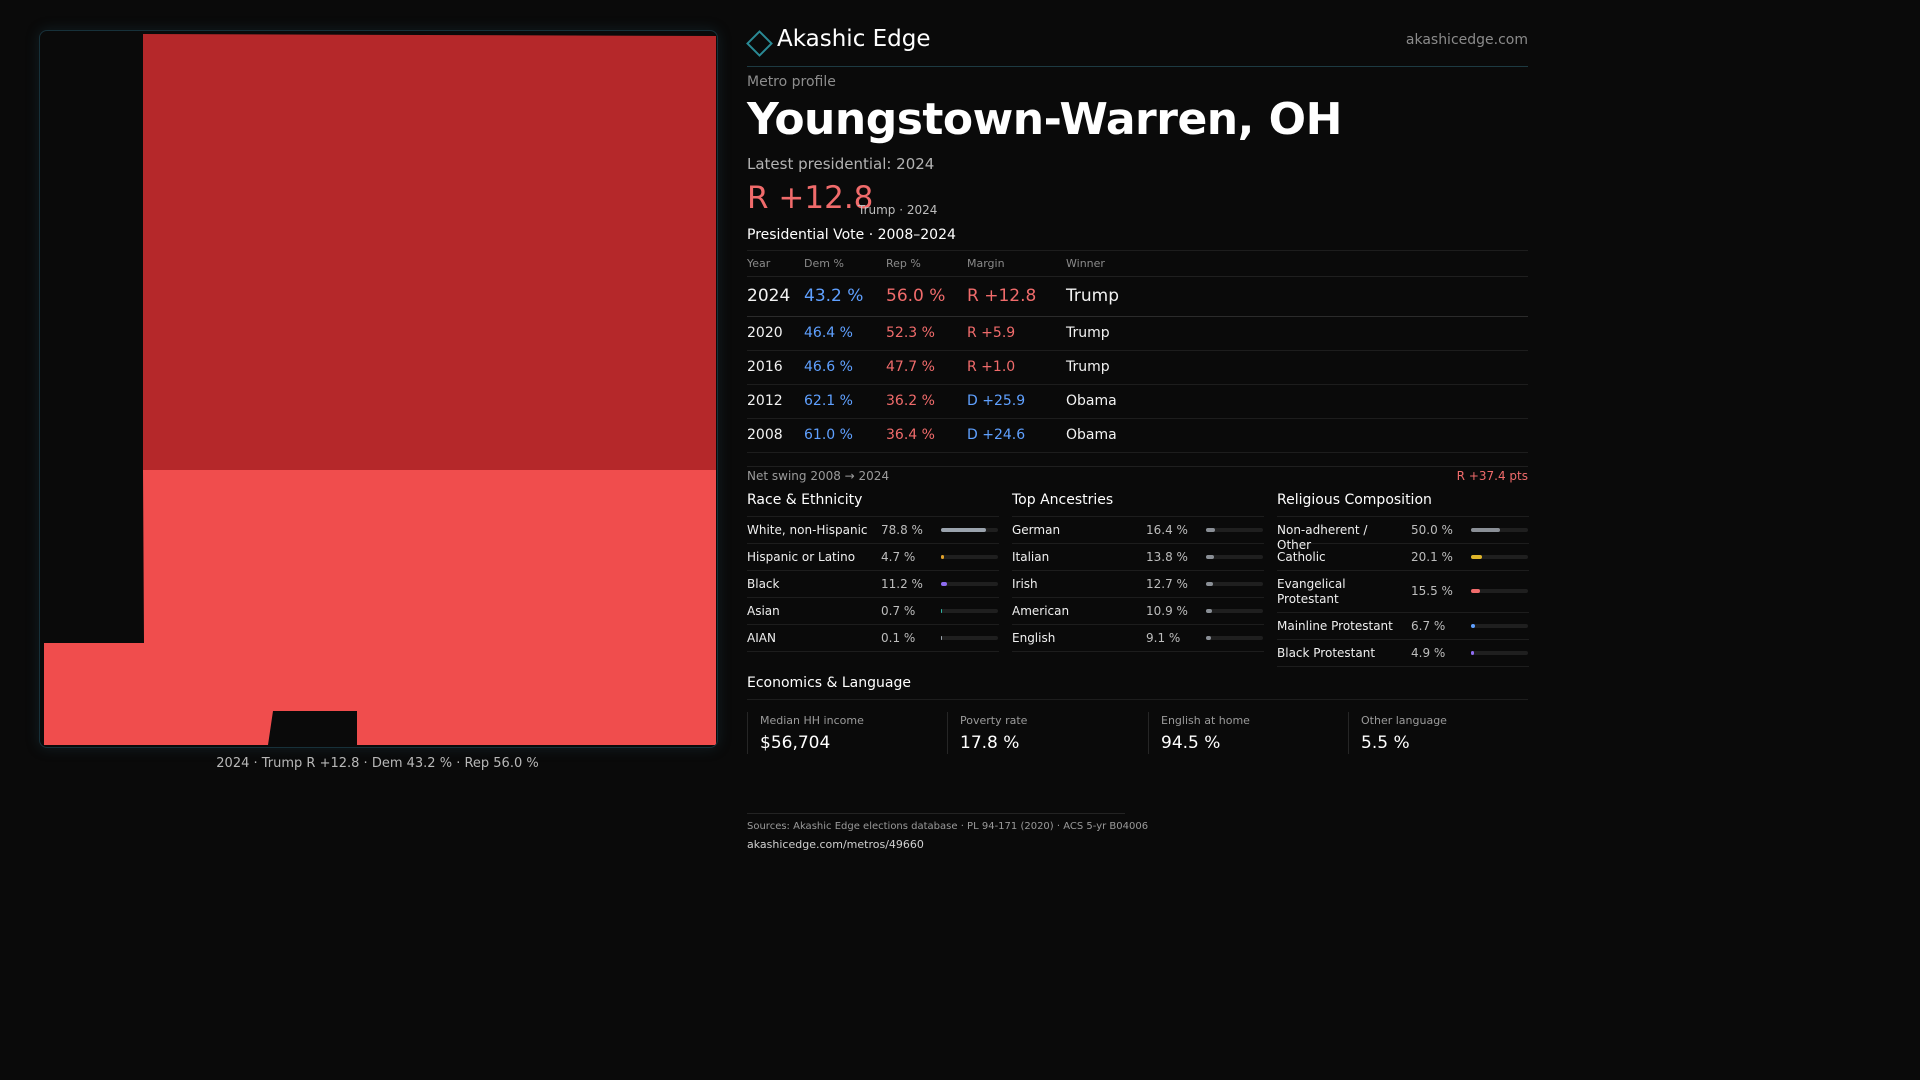 This screenshot has width=1920, height=1080. What do you see at coordinates (1091, 435) in the screenshot?
I see `row-winner: Obama` at bounding box center [1091, 435].